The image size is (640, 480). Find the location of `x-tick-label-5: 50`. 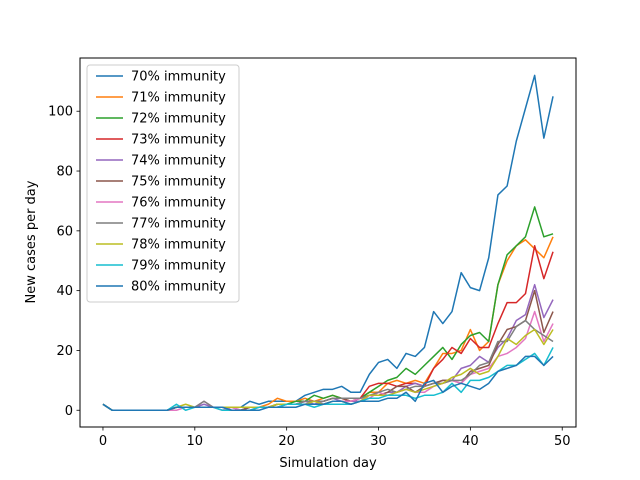

x-tick-label-5: 50 is located at coordinates (562, 441).